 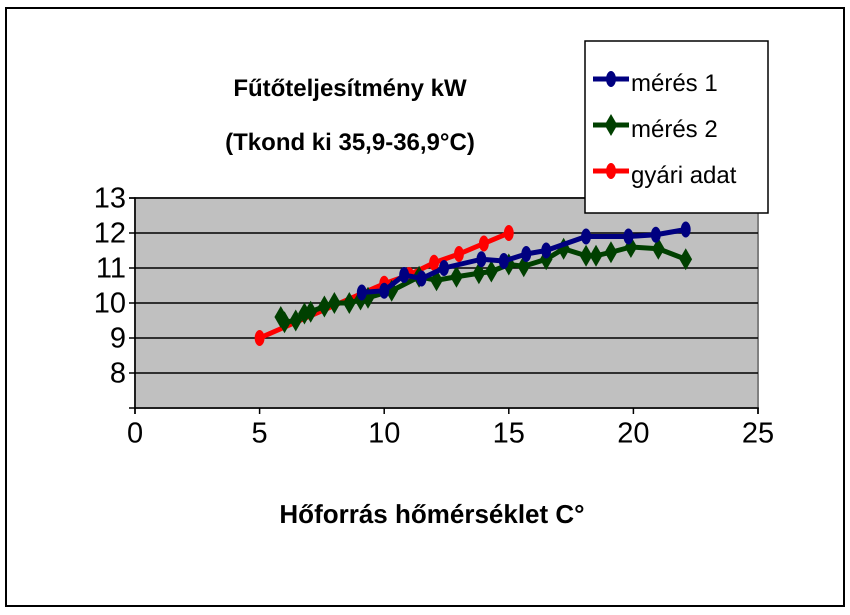 I want to click on x-axis-title: Hőforrás hőmérséklet C°, so click(x=432, y=514).